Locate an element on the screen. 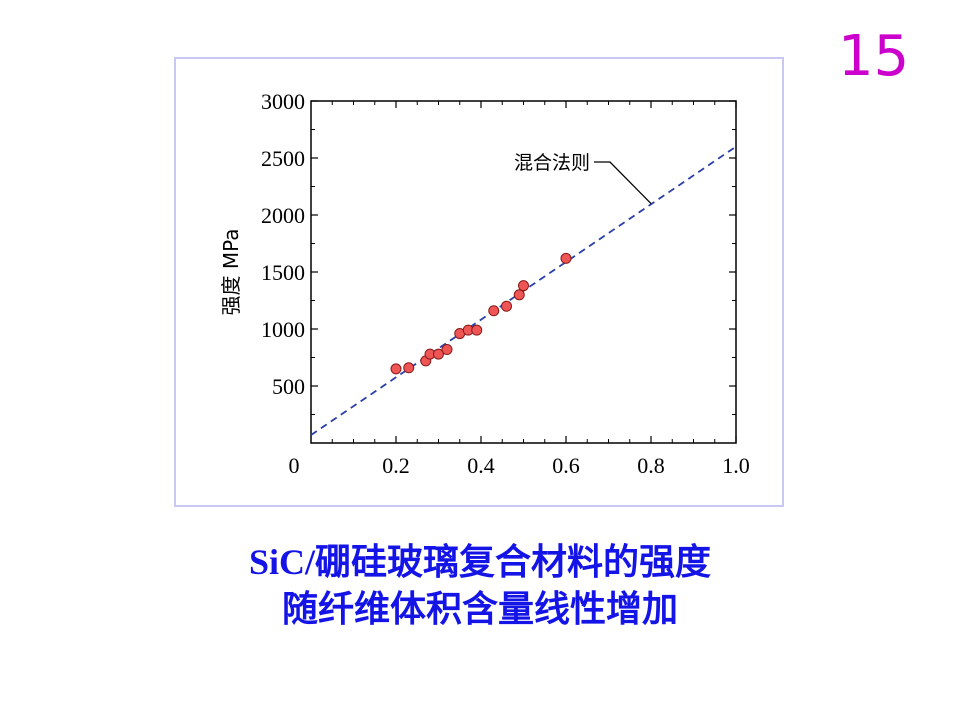 The height and width of the screenshot is (720, 960). x-tick-label: 0.6 is located at coordinates (566, 465).